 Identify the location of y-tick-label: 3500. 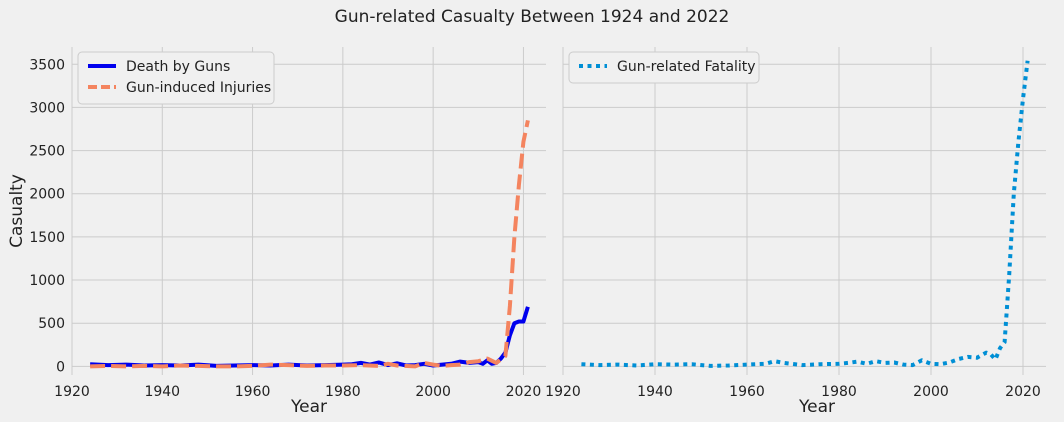
(47, 65).